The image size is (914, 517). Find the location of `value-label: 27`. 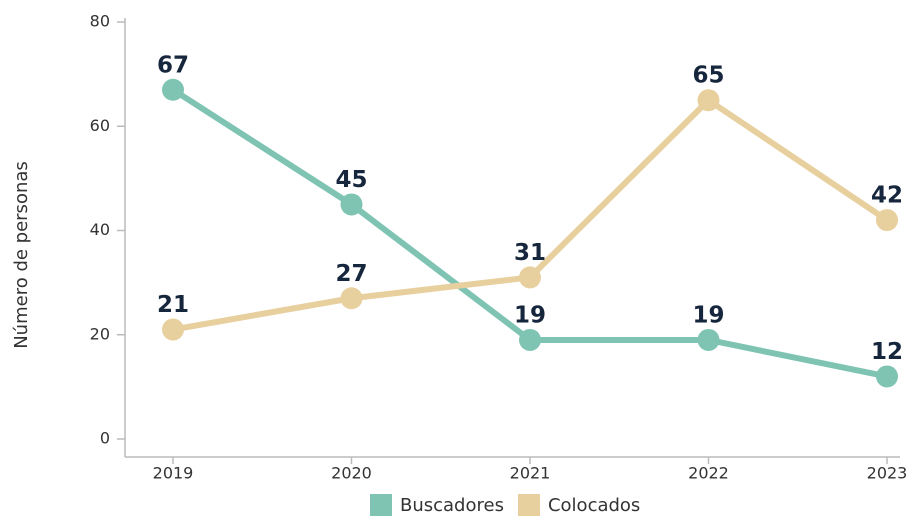

value-label: 27 is located at coordinates (351, 274).